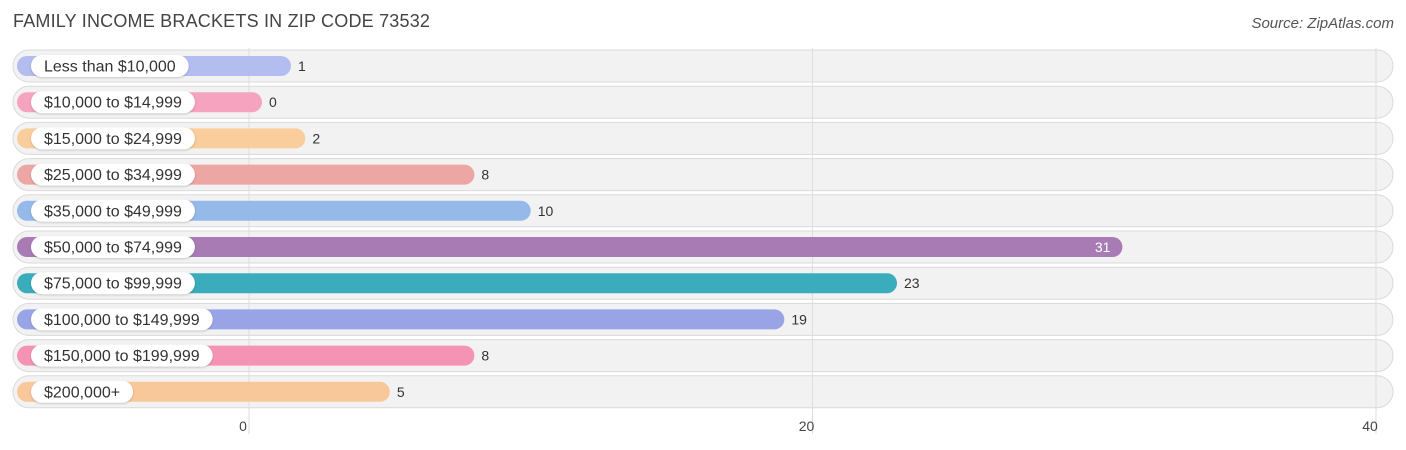 Image resolution: width=1406 pixels, height=450 pixels. What do you see at coordinates (302, 66) in the screenshot?
I see `value-label: 1` at bounding box center [302, 66].